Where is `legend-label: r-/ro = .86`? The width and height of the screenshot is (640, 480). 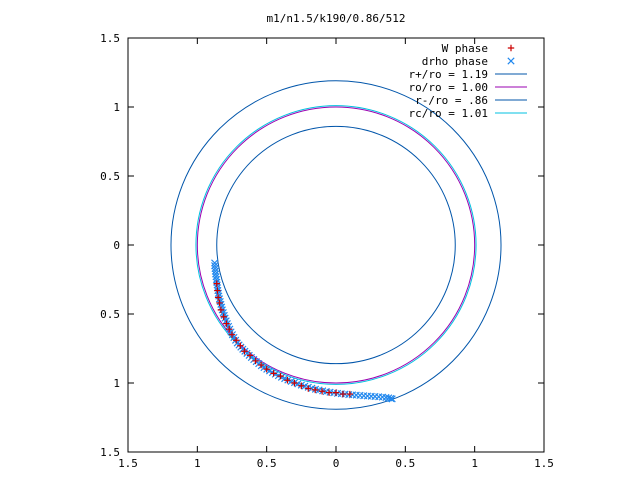 legend-label: r-/ro = .86 is located at coordinates (451, 100).